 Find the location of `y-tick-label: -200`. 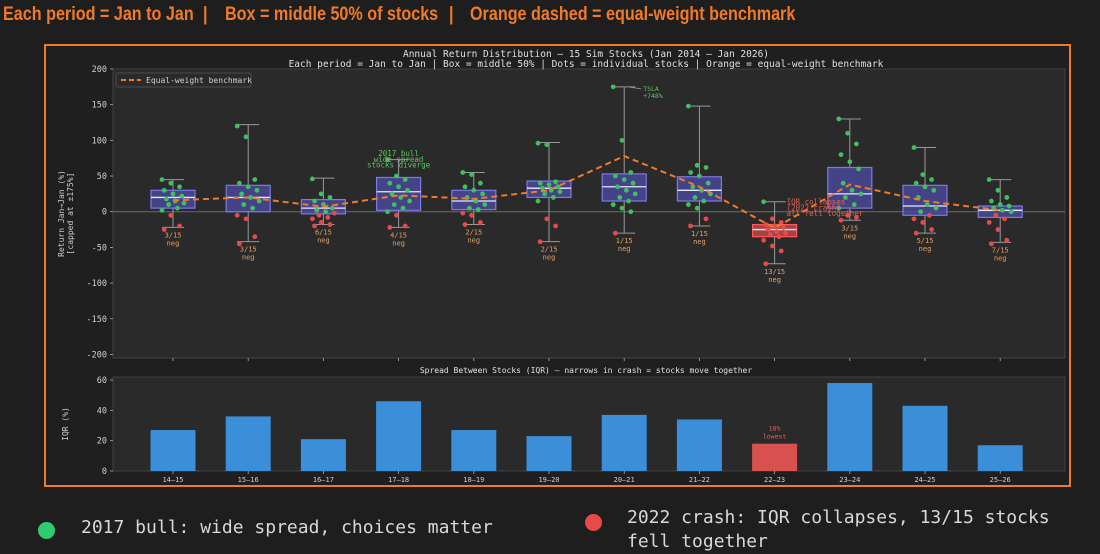

y-tick-label: -200 is located at coordinates (97, 355).